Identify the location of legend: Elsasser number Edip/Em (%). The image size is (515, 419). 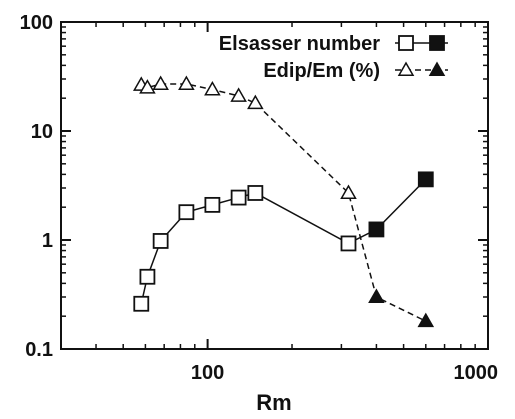
(333, 57).